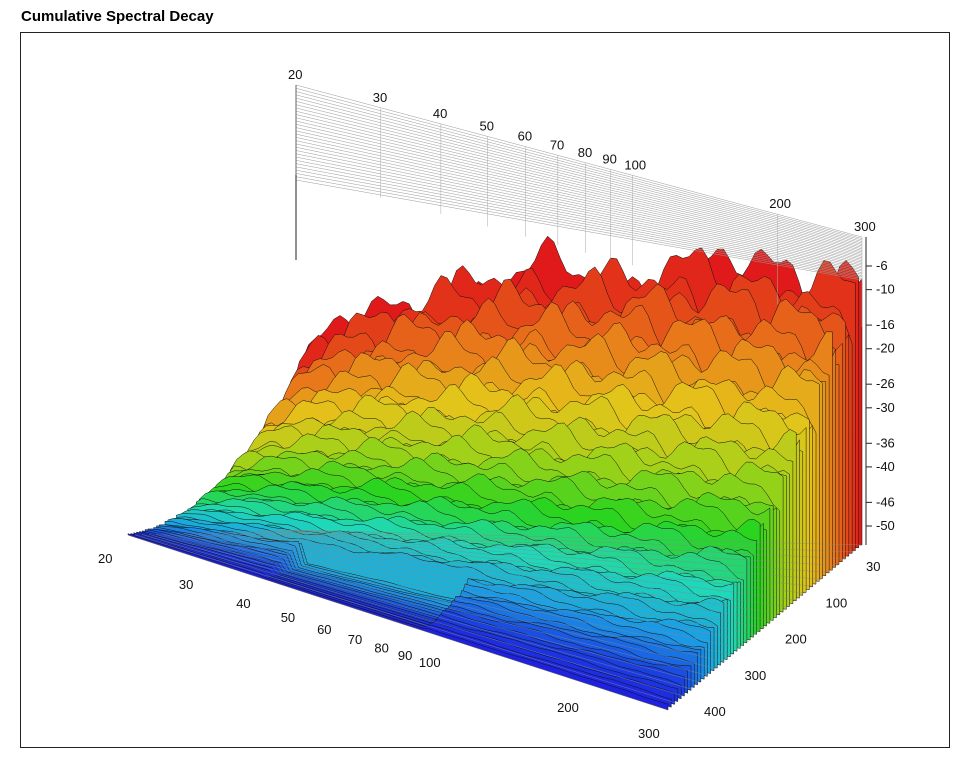  What do you see at coordinates (430, 662) in the screenshot?
I see `x-tick-label-front: 100` at bounding box center [430, 662].